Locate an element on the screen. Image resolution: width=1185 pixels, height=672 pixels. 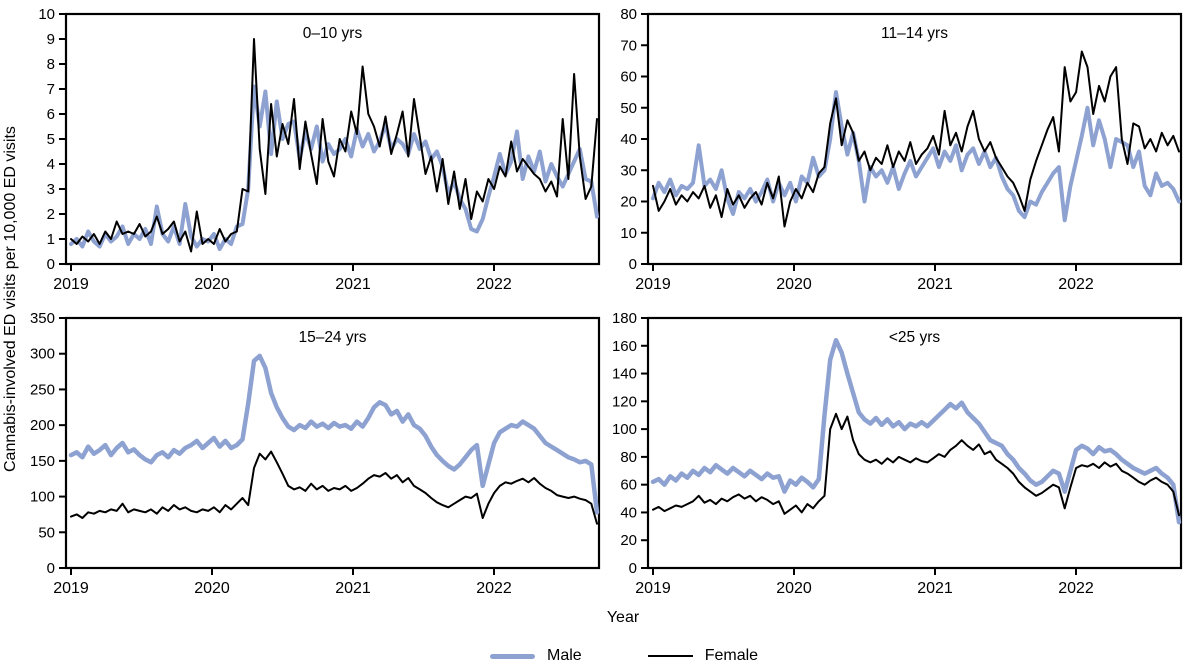
panel-title: 11–14 yrs is located at coordinates (914, 33).